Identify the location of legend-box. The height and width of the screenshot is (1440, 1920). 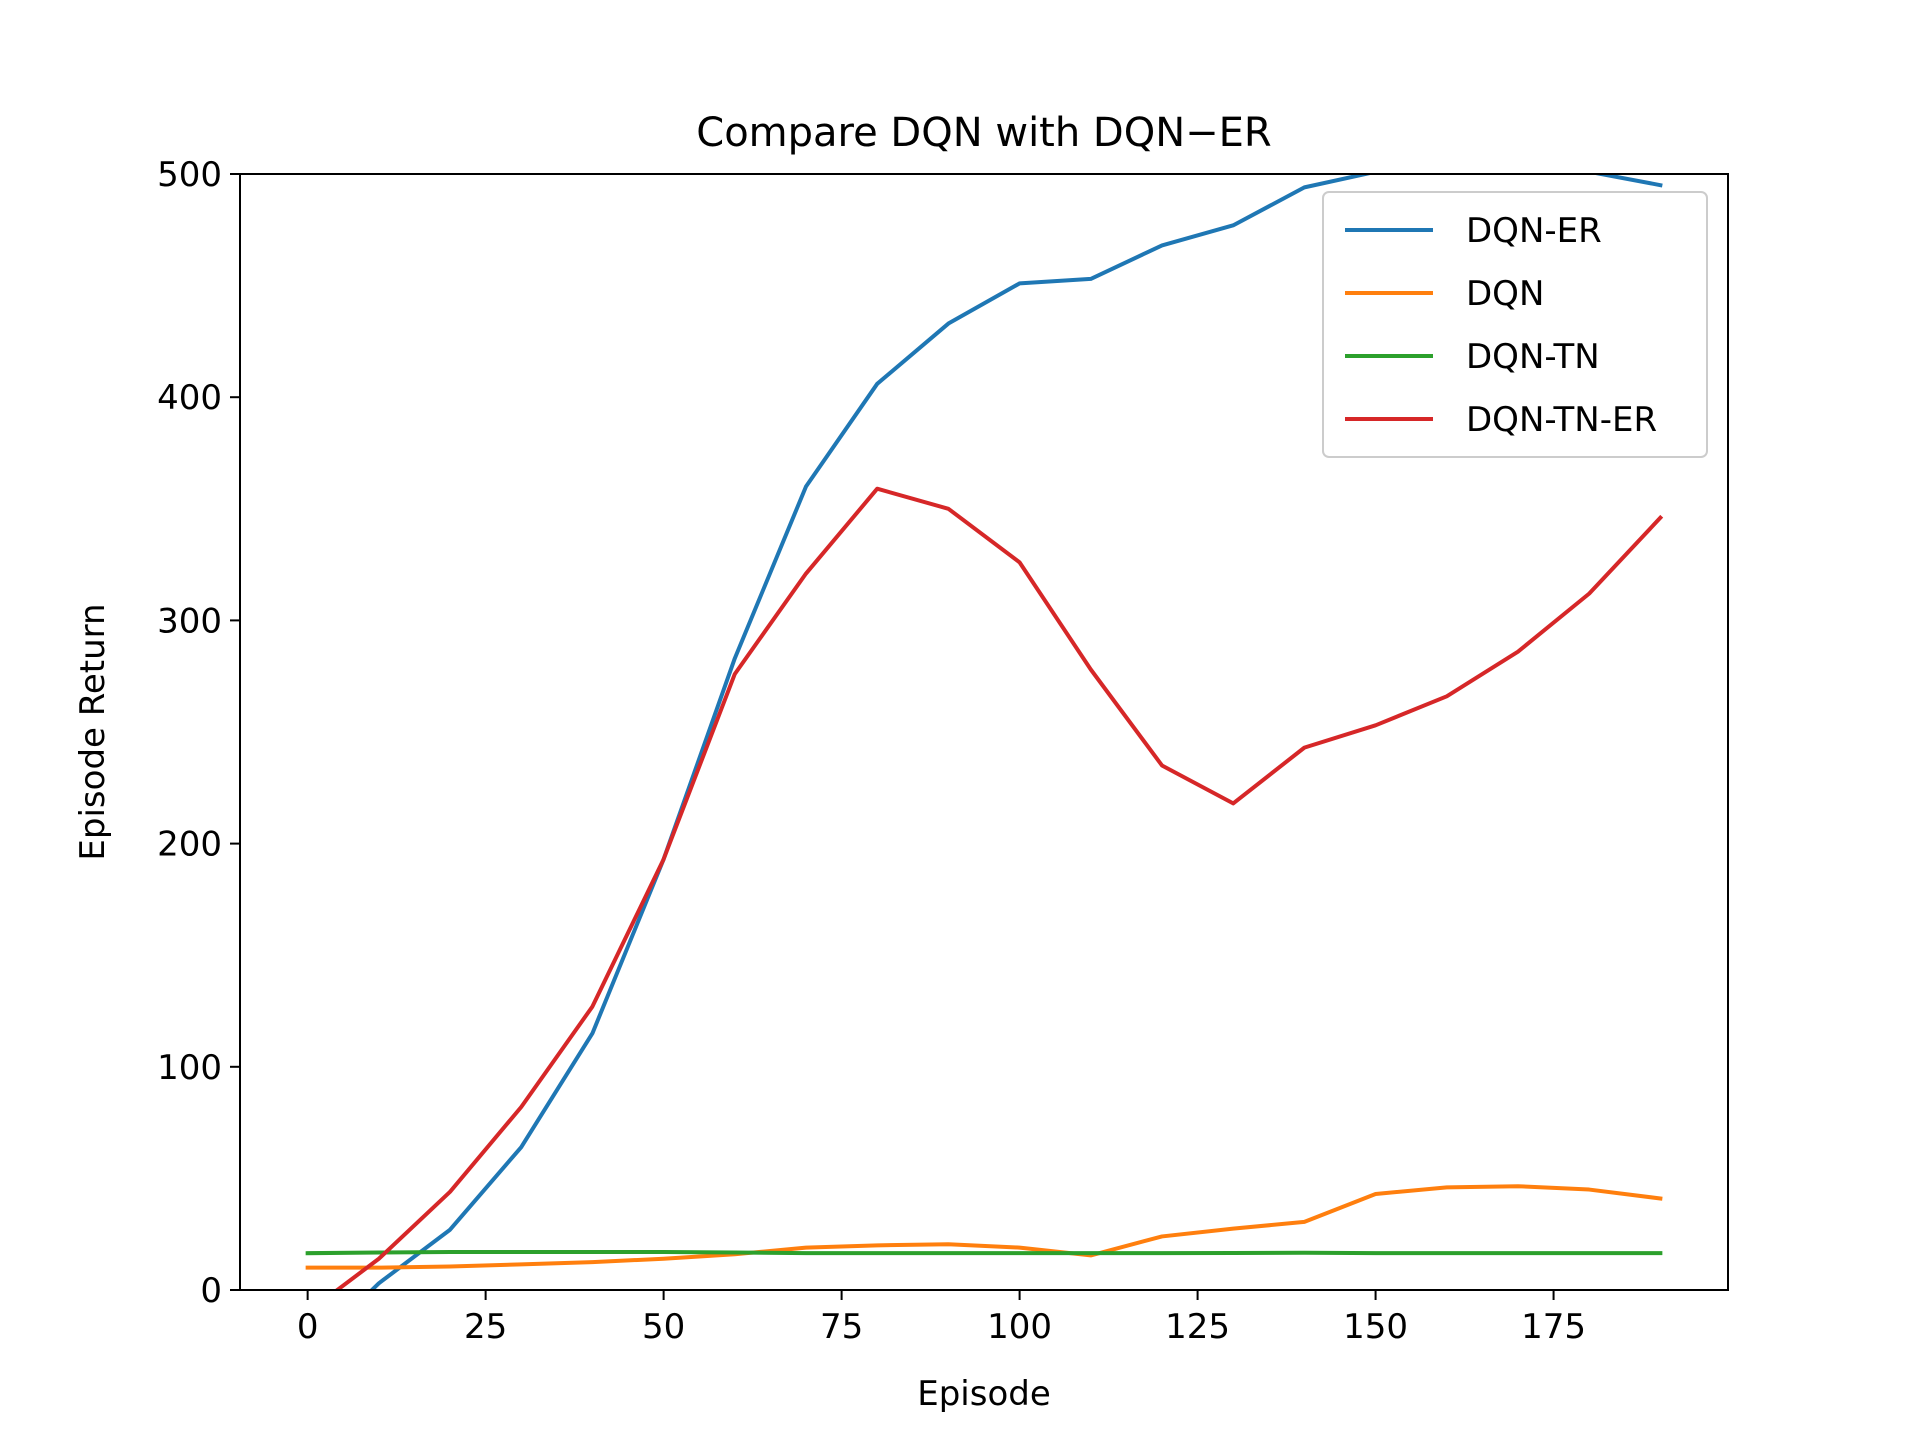
(1515, 324).